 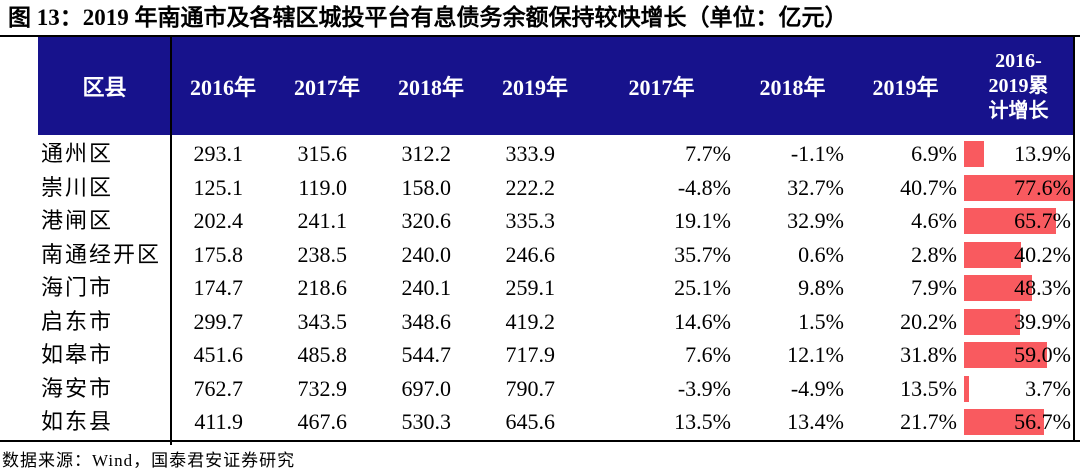 What do you see at coordinates (530, 254) in the screenshot?
I see `value-cell: 246.6` at bounding box center [530, 254].